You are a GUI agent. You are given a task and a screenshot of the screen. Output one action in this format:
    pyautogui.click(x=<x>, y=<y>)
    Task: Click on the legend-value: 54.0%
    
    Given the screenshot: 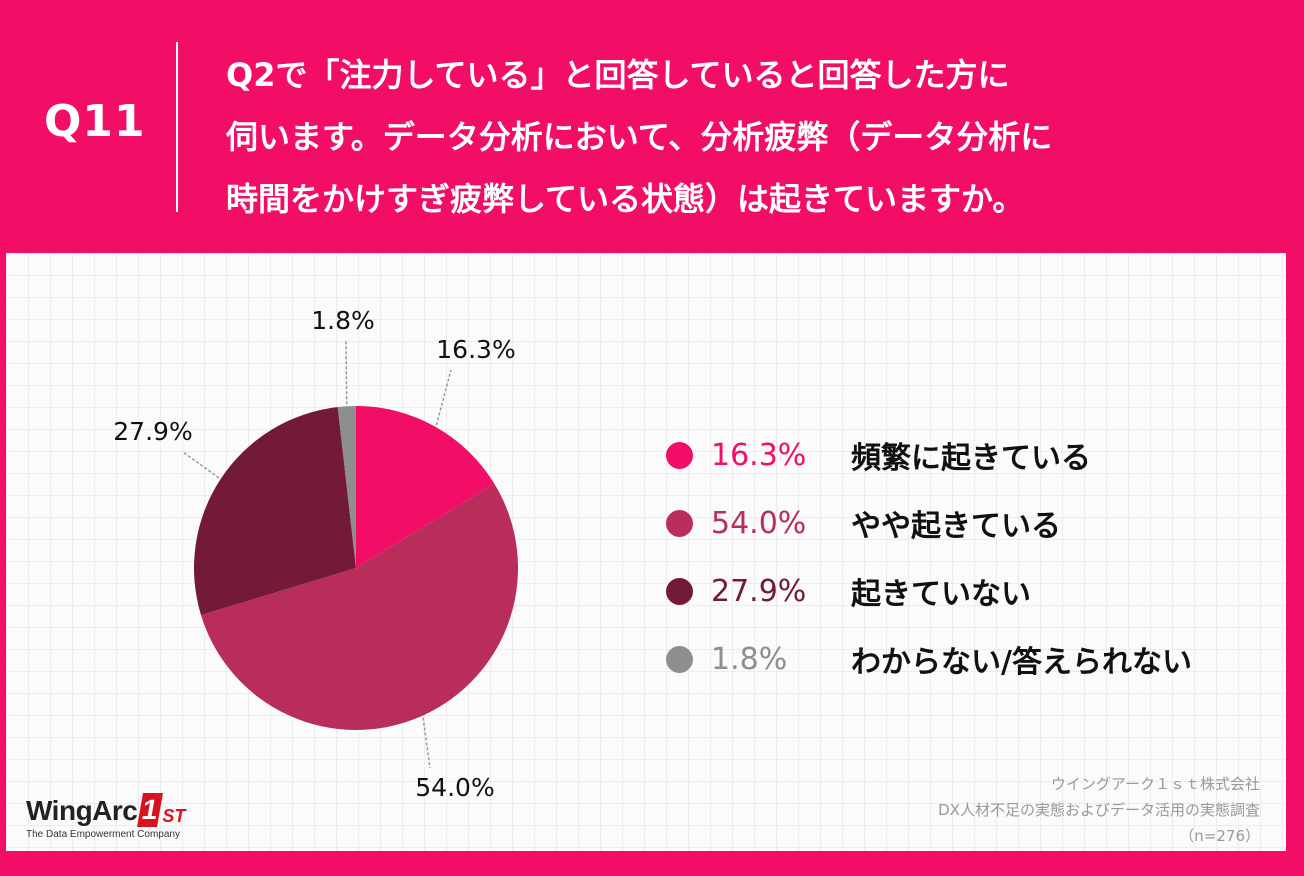 What is the action you would take?
    pyautogui.click(x=759, y=523)
    